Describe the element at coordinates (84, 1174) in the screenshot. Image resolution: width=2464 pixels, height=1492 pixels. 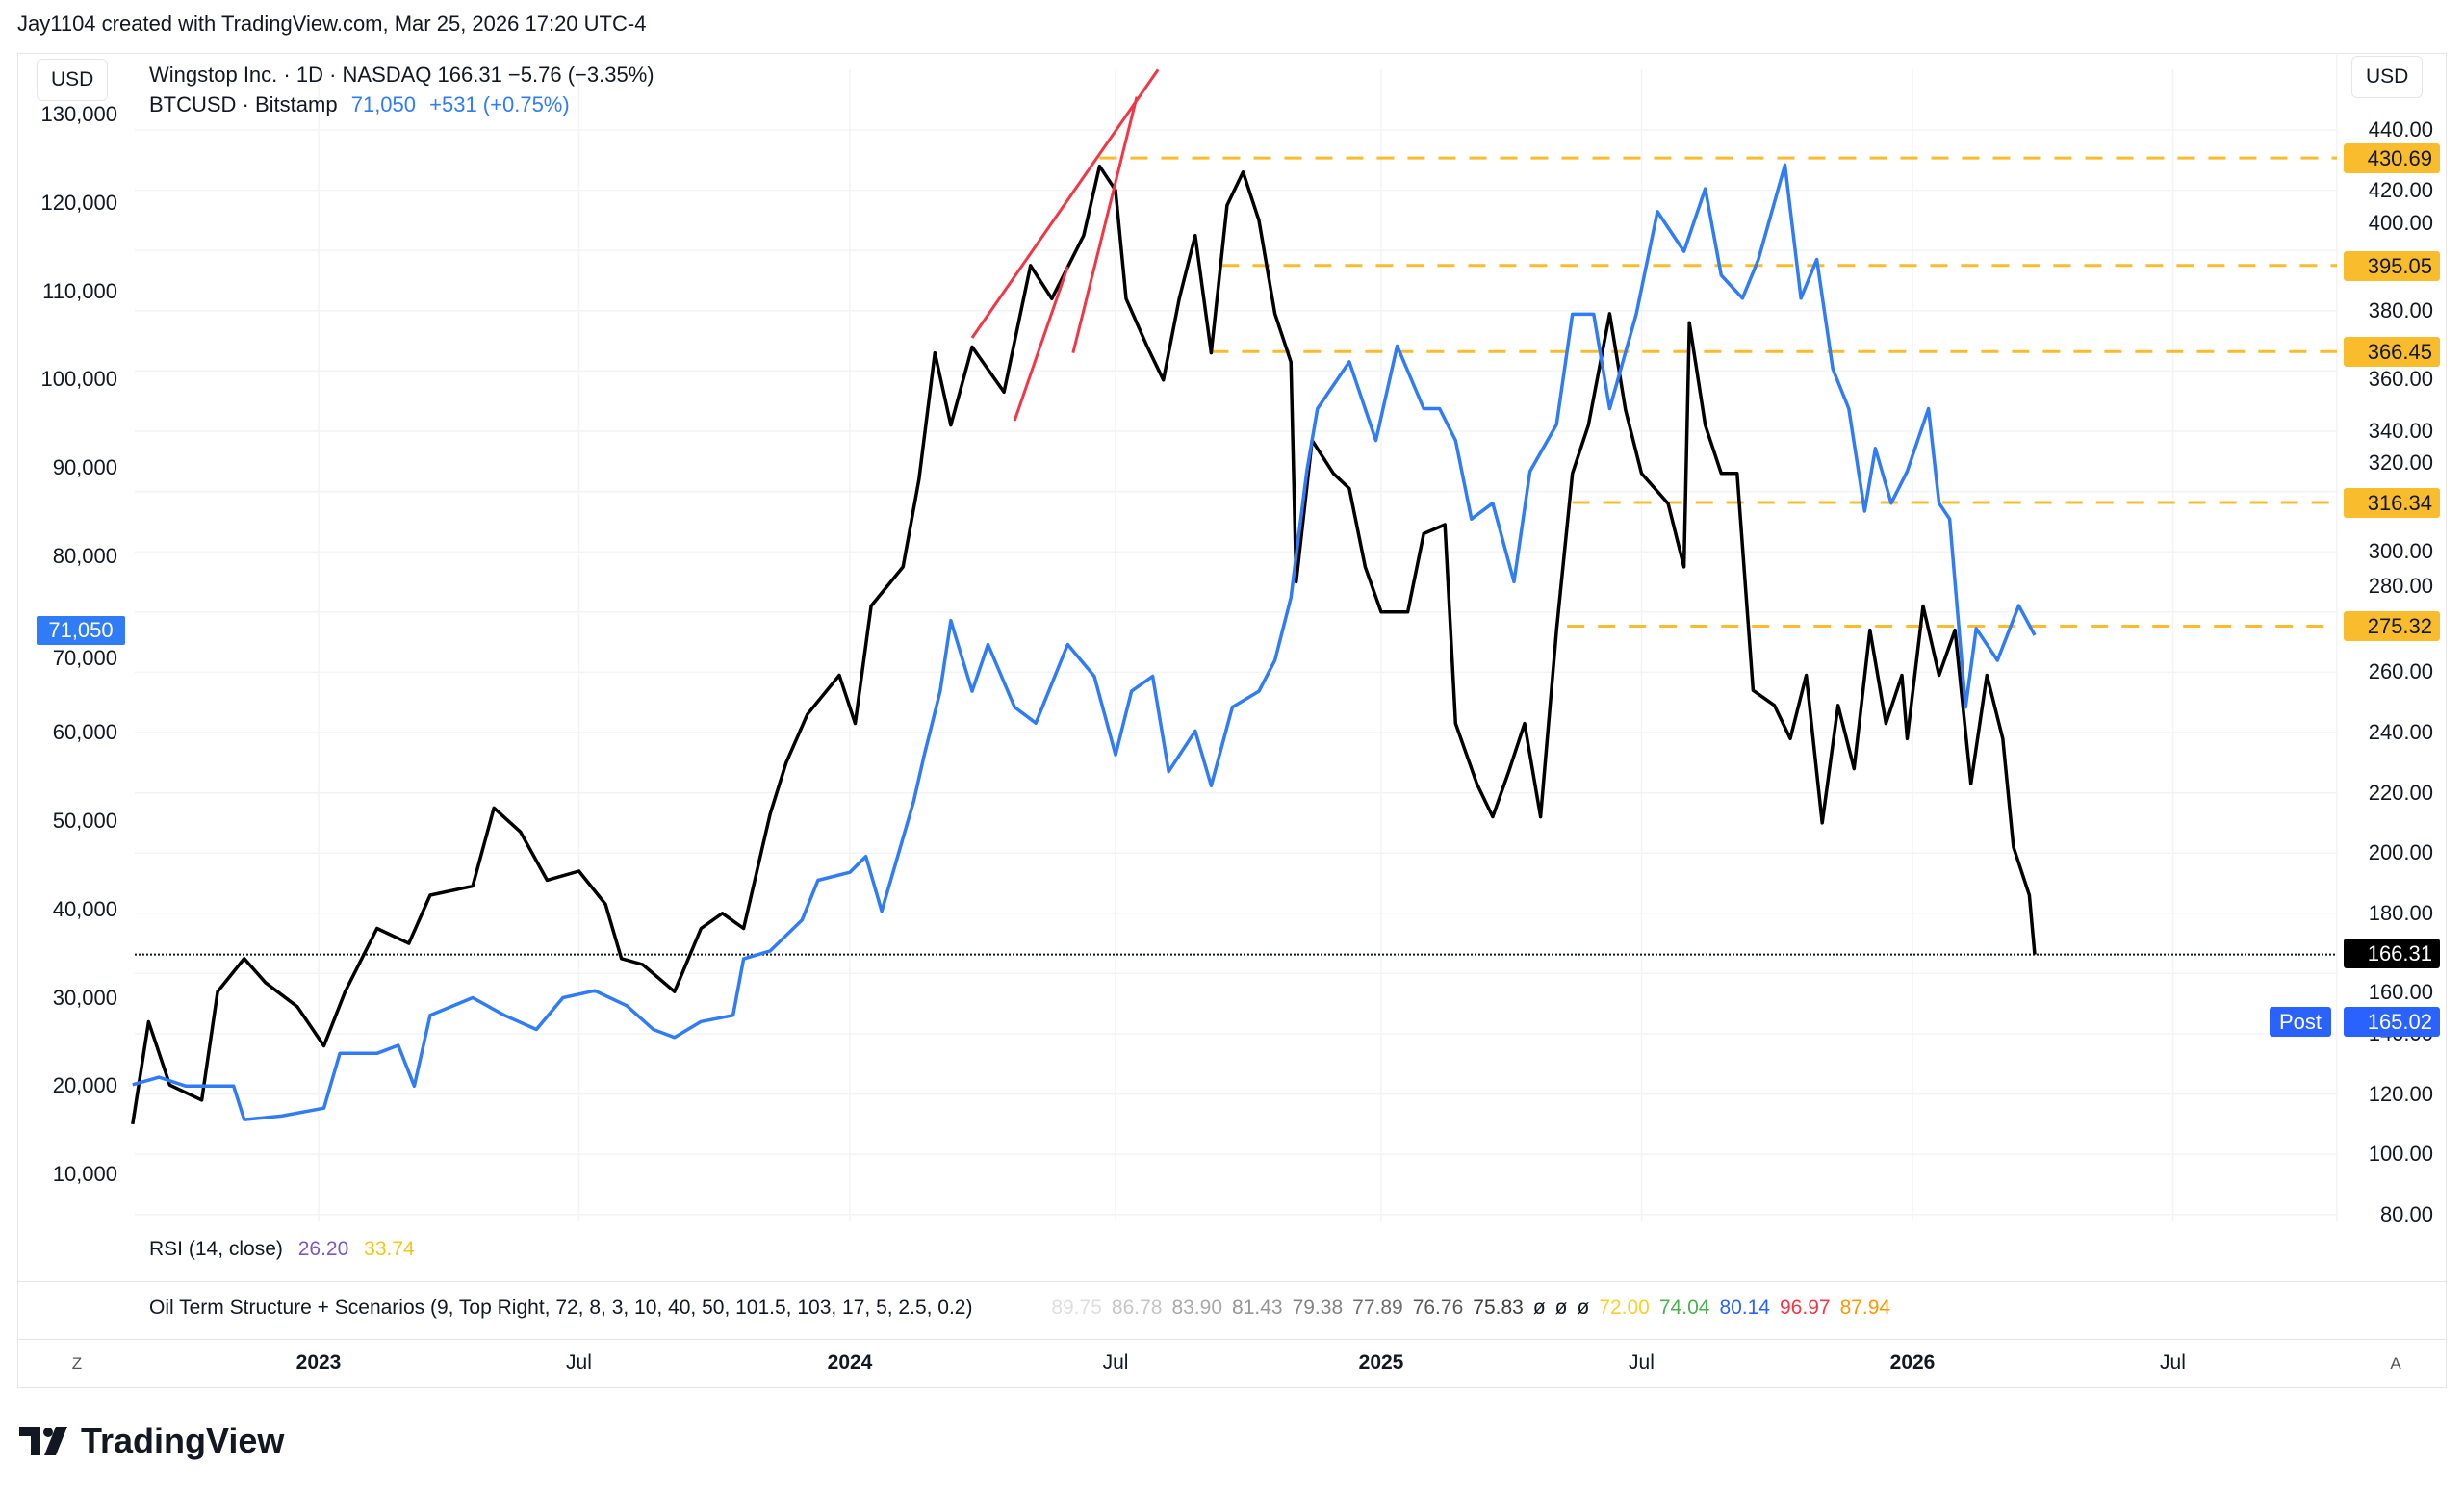
I see `left-axis-tick-label: 10,000` at that location.